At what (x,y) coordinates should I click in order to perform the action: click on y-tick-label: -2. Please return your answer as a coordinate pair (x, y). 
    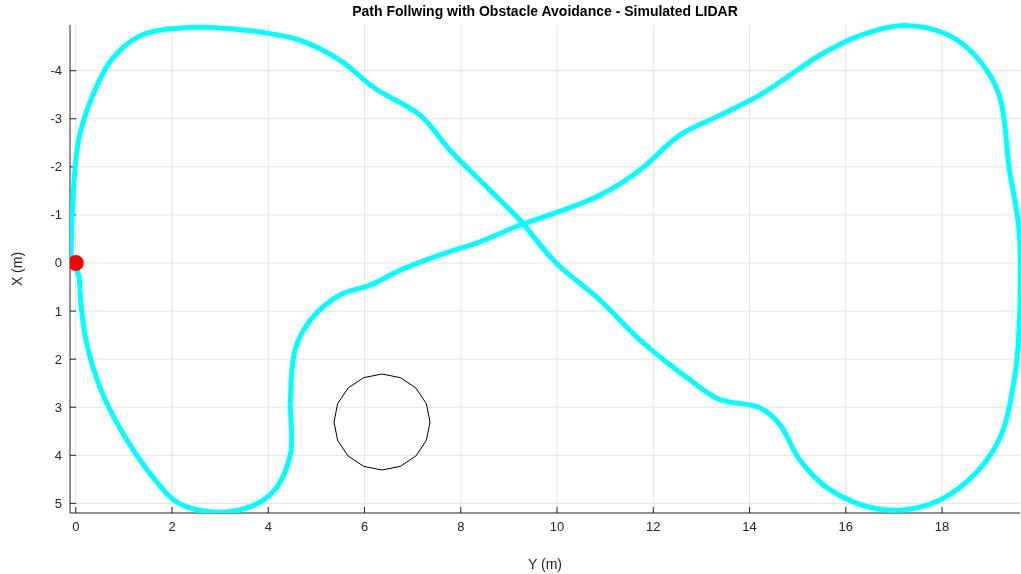
    Looking at the image, I should click on (56, 167).